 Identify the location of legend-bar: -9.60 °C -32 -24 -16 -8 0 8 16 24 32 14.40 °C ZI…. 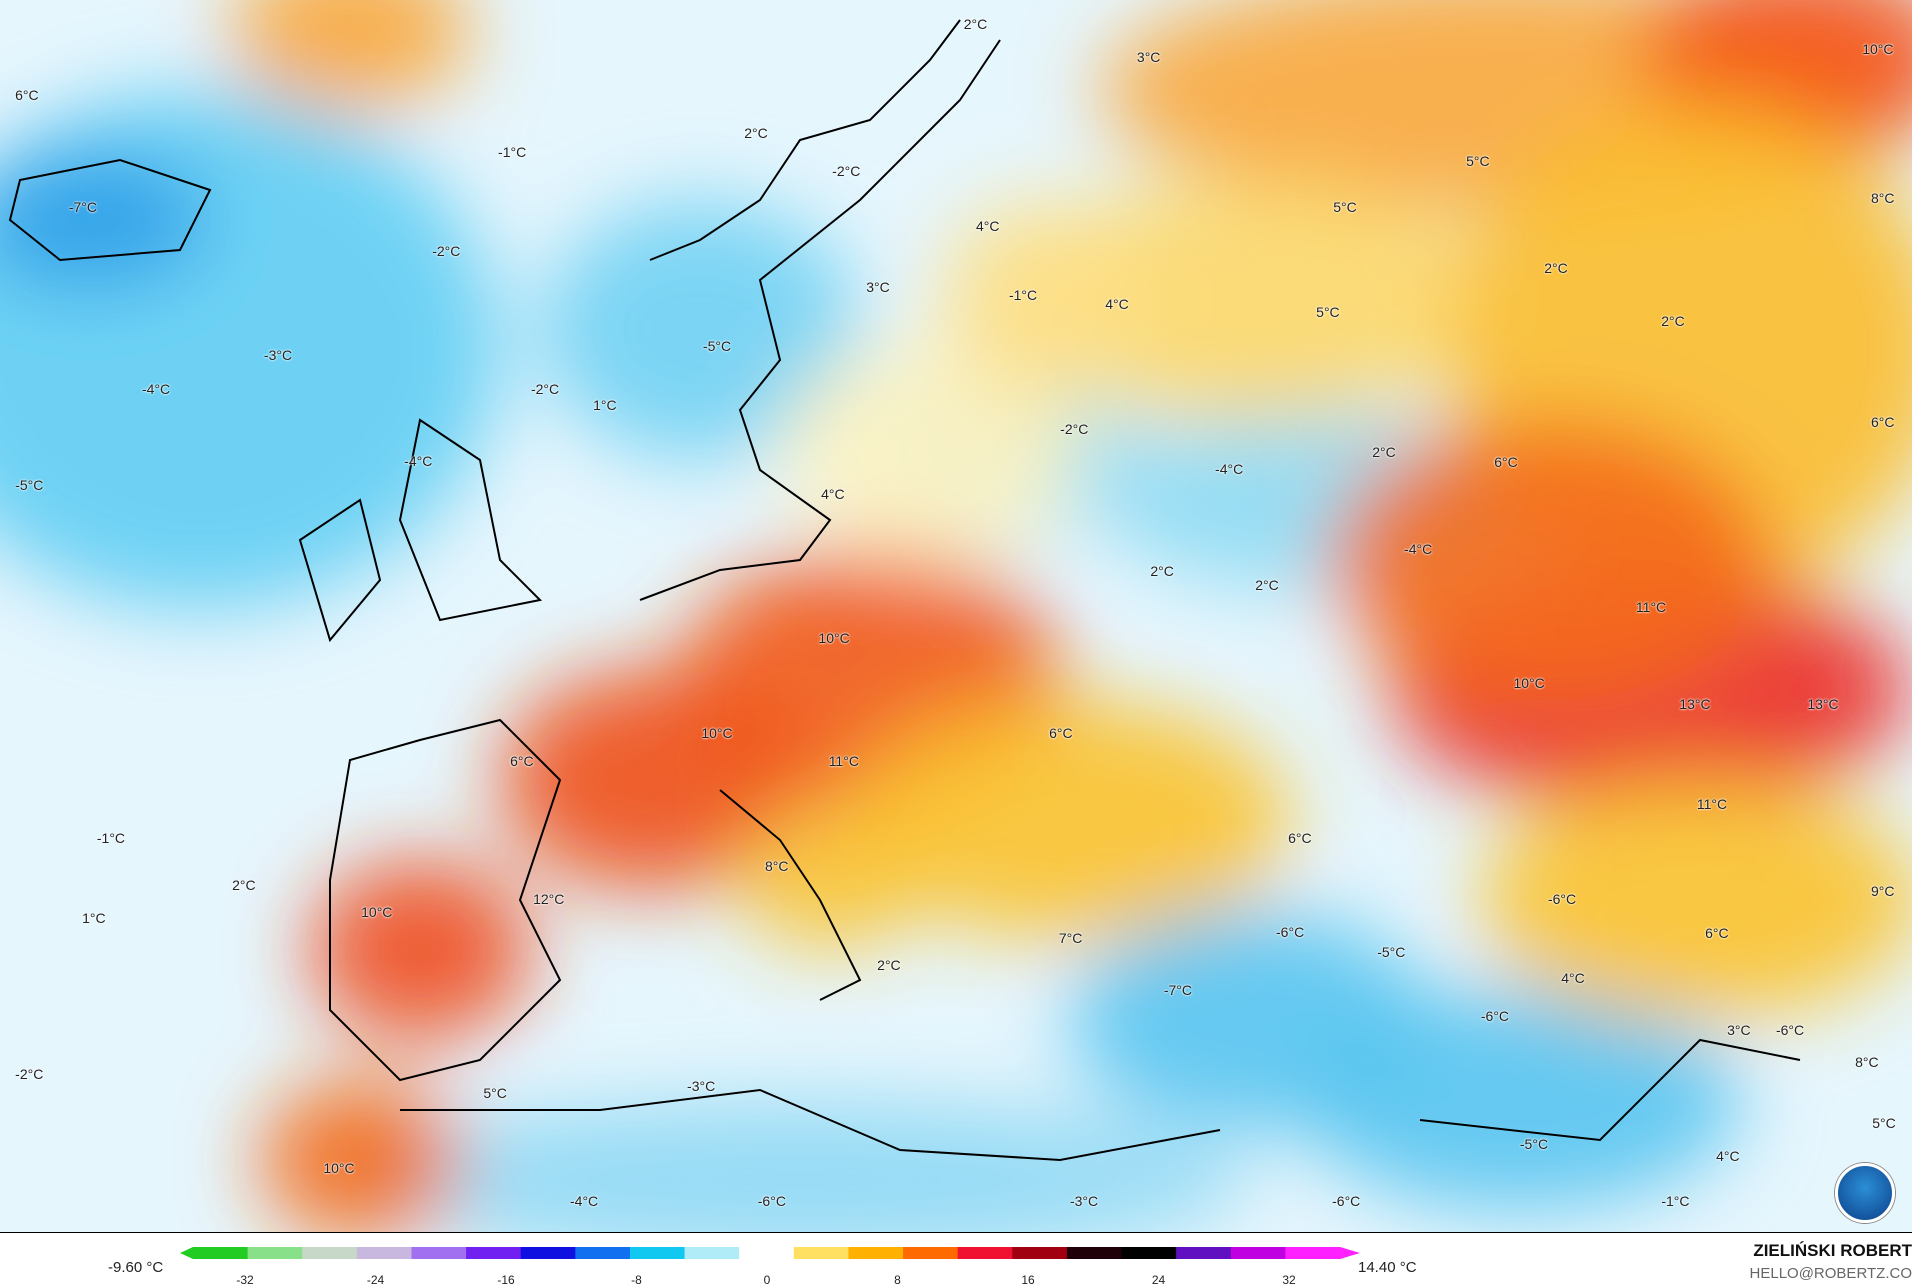
(956, 1259).